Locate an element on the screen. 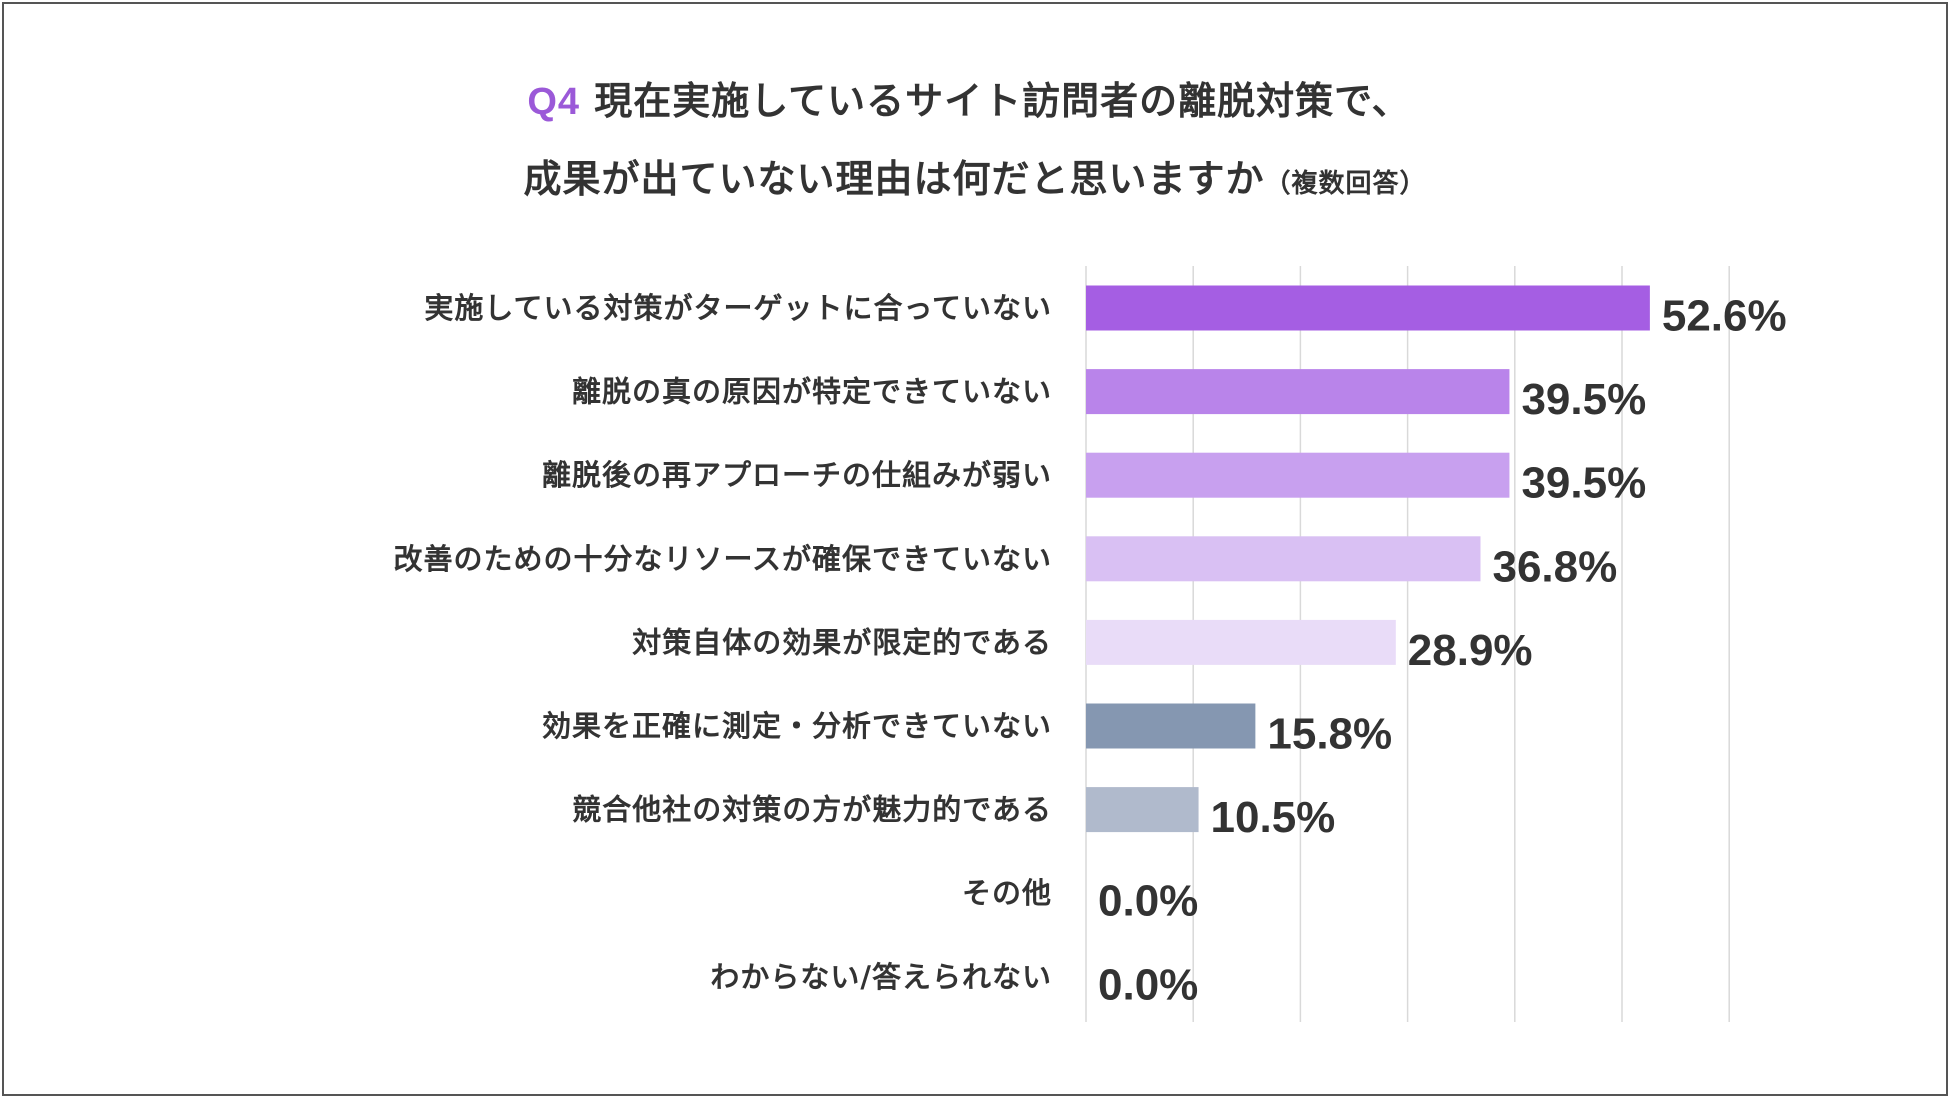 This screenshot has height=1098, width=1950. category-label: わからない/答えられない is located at coordinates (881, 977).